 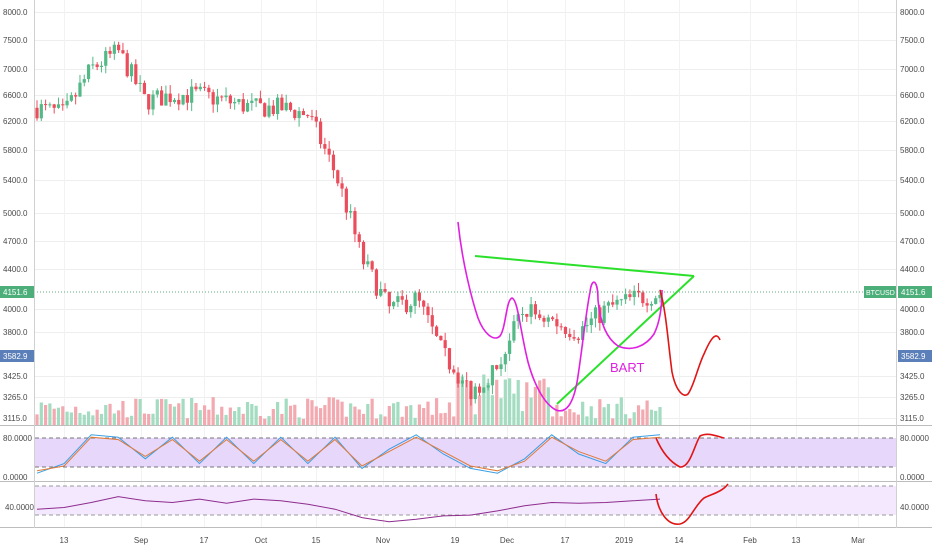 What do you see at coordinates (348, 454) in the screenshot?
I see `stoch-d-line` at bounding box center [348, 454].